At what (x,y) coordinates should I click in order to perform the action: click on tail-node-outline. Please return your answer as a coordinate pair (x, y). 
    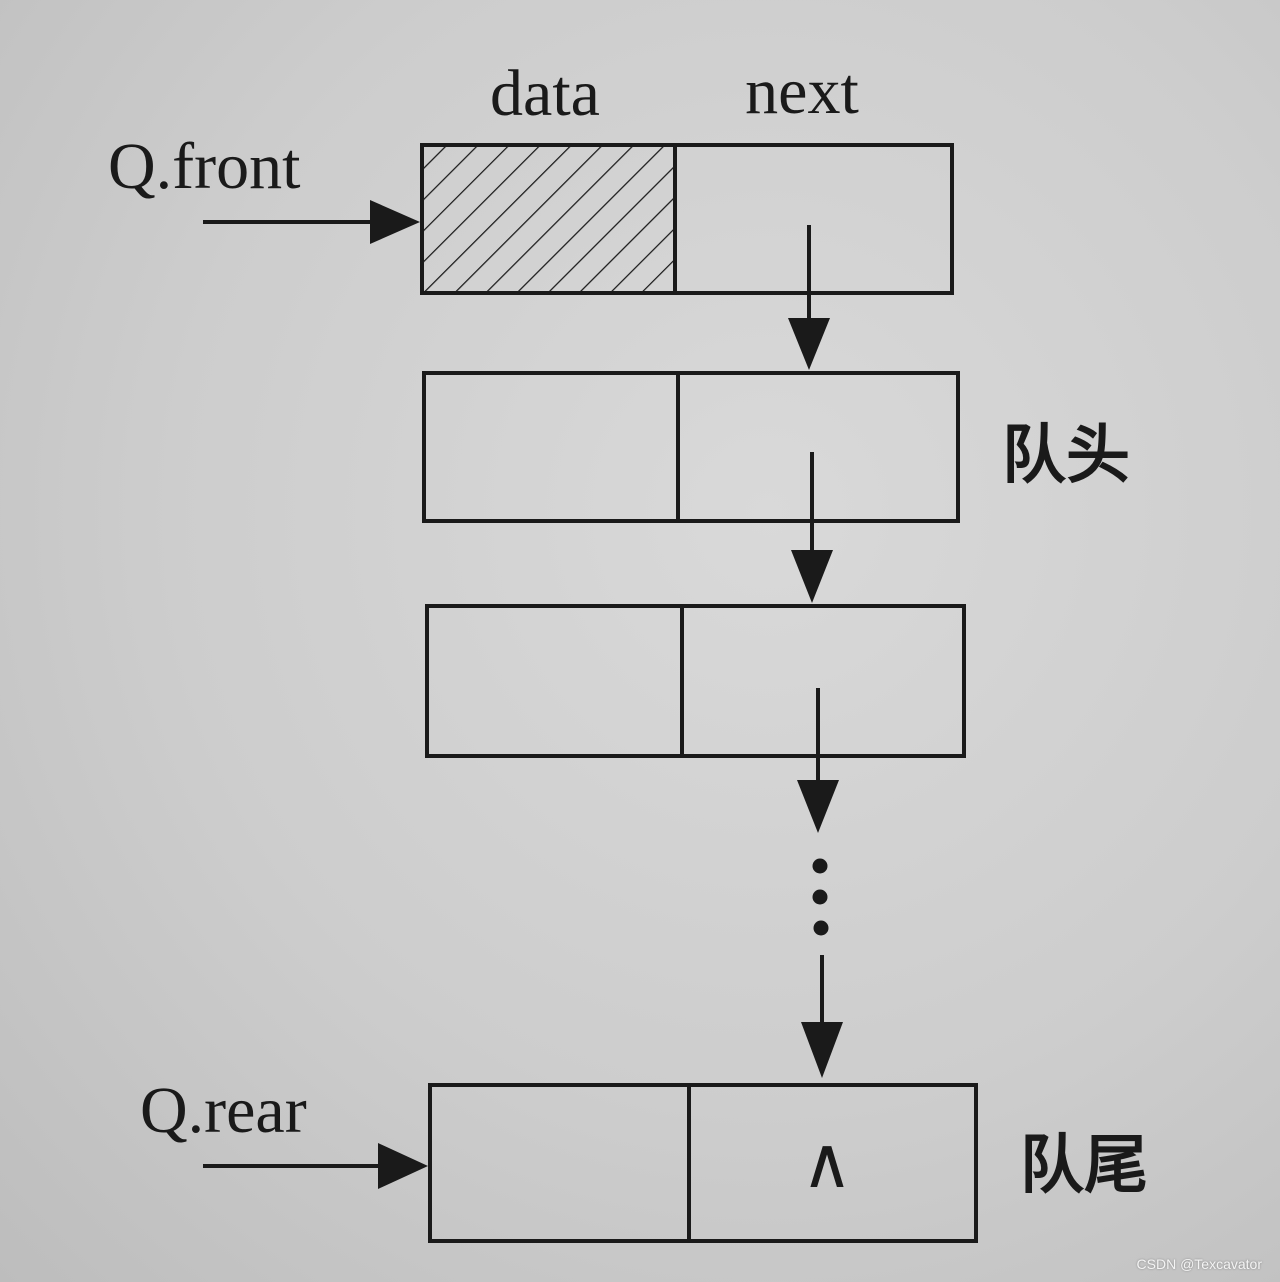
    Looking at the image, I should click on (703, 1163).